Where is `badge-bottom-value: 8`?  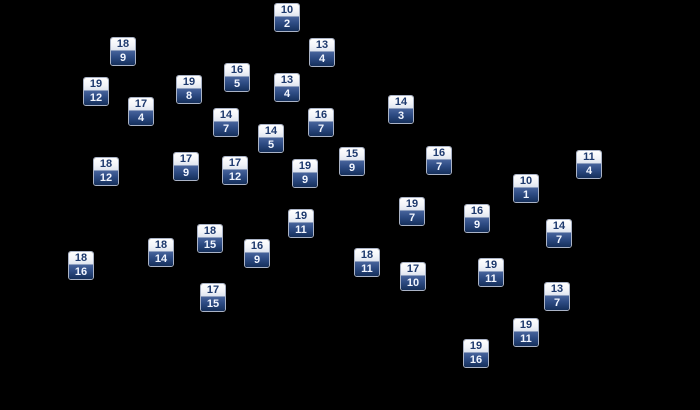 badge-bottom-value: 8 is located at coordinates (189, 95).